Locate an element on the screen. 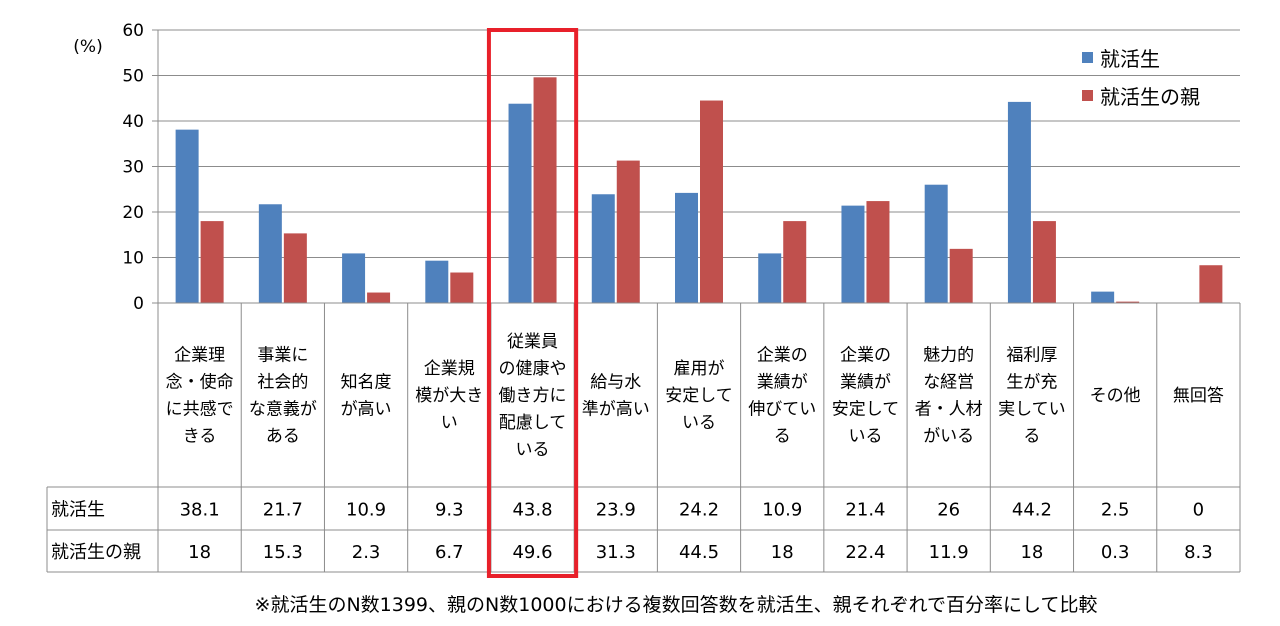 This screenshot has height=626, width=1280. category-label: 従業員の健康や働き方に配慮している is located at coordinates (533, 396).